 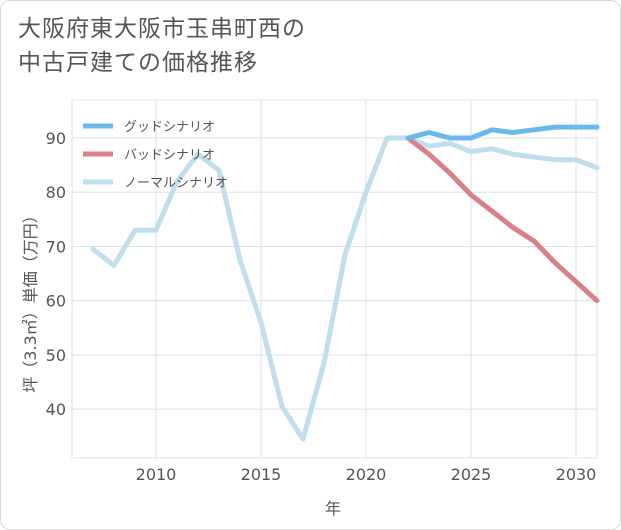 What do you see at coordinates (176, 183) in the screenshot?
I see `legend-label-normal: ノーマルシナリオ` at bounding box center [176, 183].